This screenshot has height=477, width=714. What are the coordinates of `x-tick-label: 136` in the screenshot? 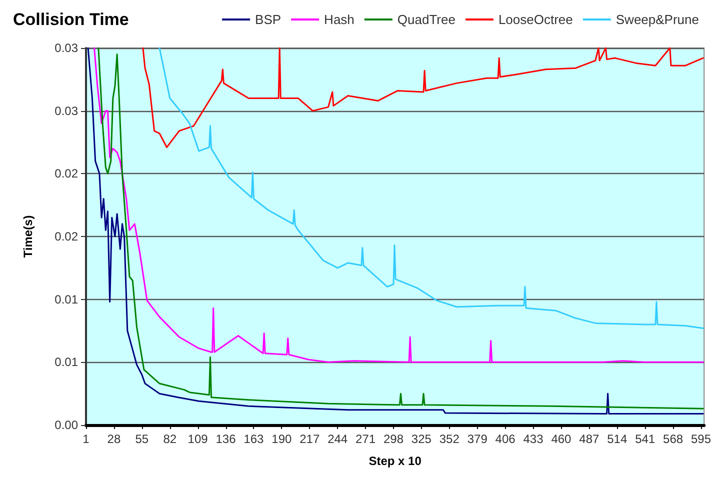 It's located at (226, 439).